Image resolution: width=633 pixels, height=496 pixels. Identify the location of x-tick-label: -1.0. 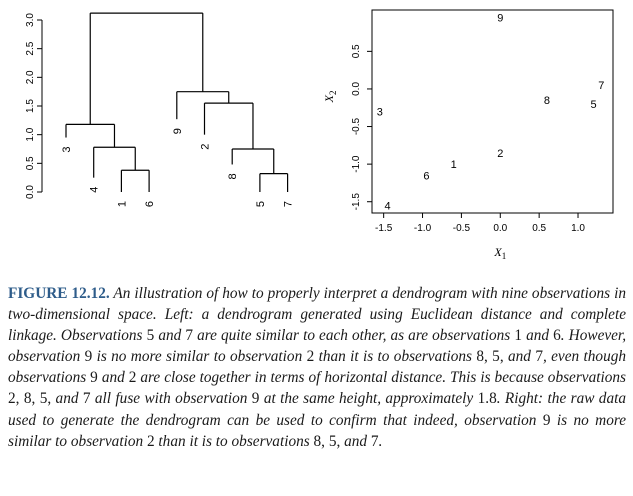
(423, 228).